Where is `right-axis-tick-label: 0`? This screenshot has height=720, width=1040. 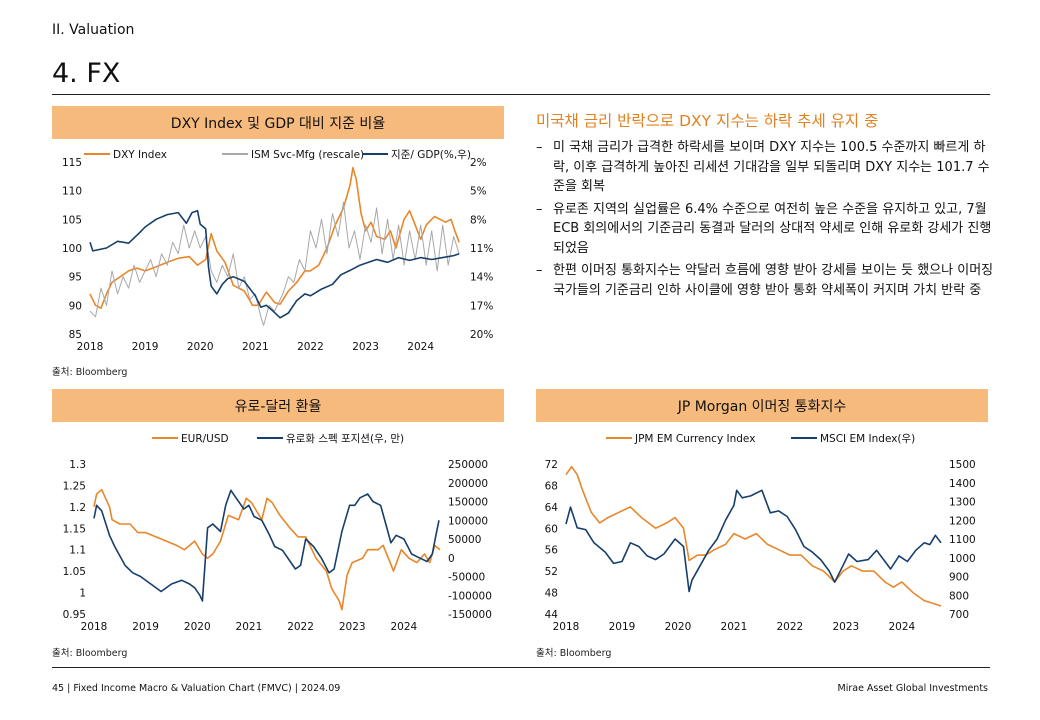 right-axis-tick-label: 0 is located at coordinates (451, 559).